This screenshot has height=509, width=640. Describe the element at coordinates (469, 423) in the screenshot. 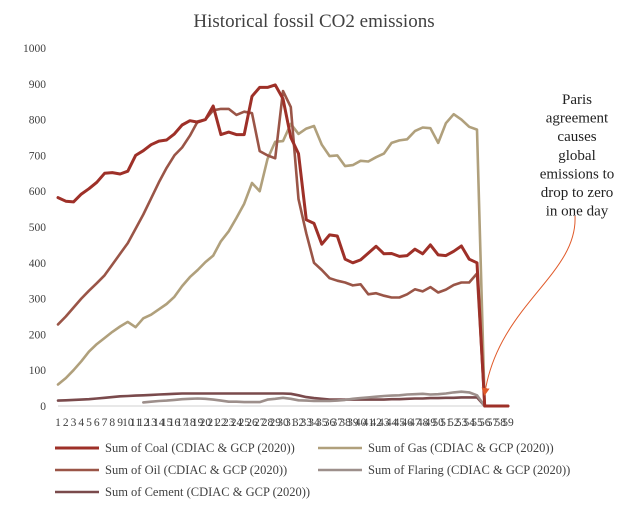

I see `x-tick-label: 54` at that location.